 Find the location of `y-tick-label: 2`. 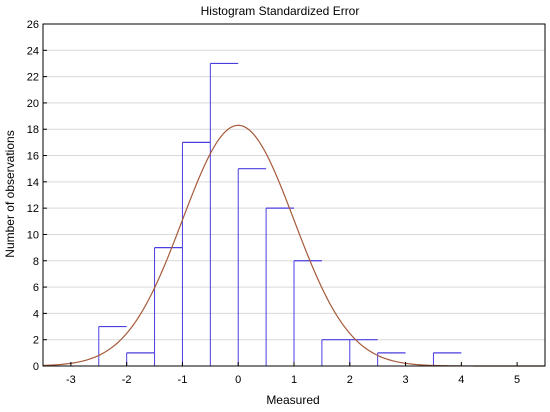

y-tick-label: 2 is located at coordinates (36, 341).